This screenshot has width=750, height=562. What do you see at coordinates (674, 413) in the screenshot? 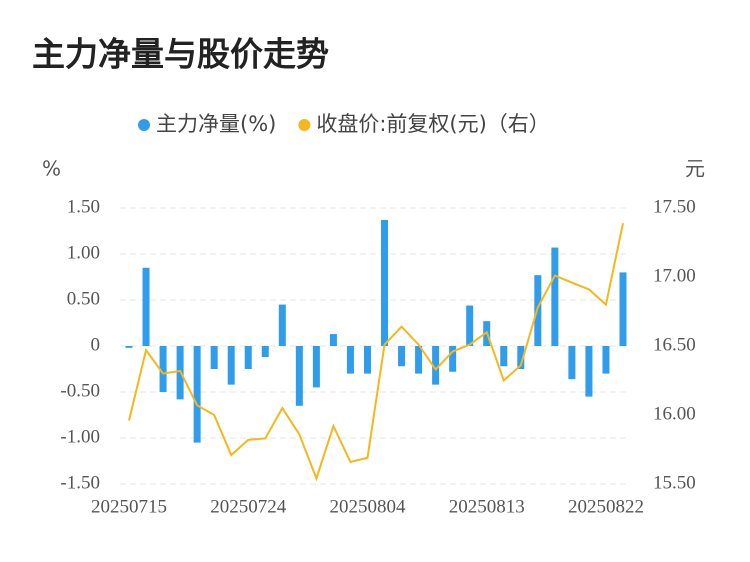
I see `y2-tick-label: 16.00` at bounding box center [674, 413].